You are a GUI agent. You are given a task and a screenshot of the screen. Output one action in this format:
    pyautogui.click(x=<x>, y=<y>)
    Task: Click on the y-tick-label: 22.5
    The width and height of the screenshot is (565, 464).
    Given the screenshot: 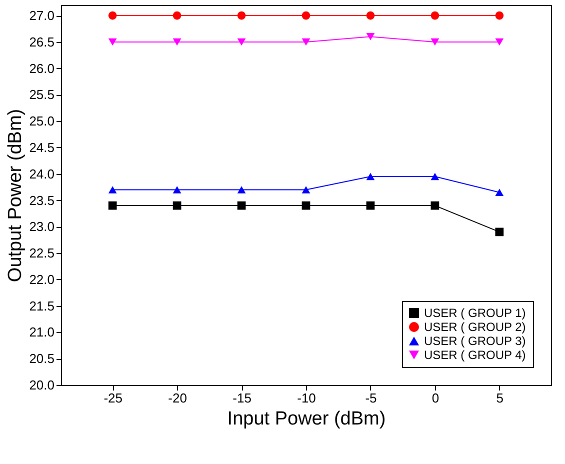 What is the action you would take?
    pyautogui.click(x=41, y=253)
    